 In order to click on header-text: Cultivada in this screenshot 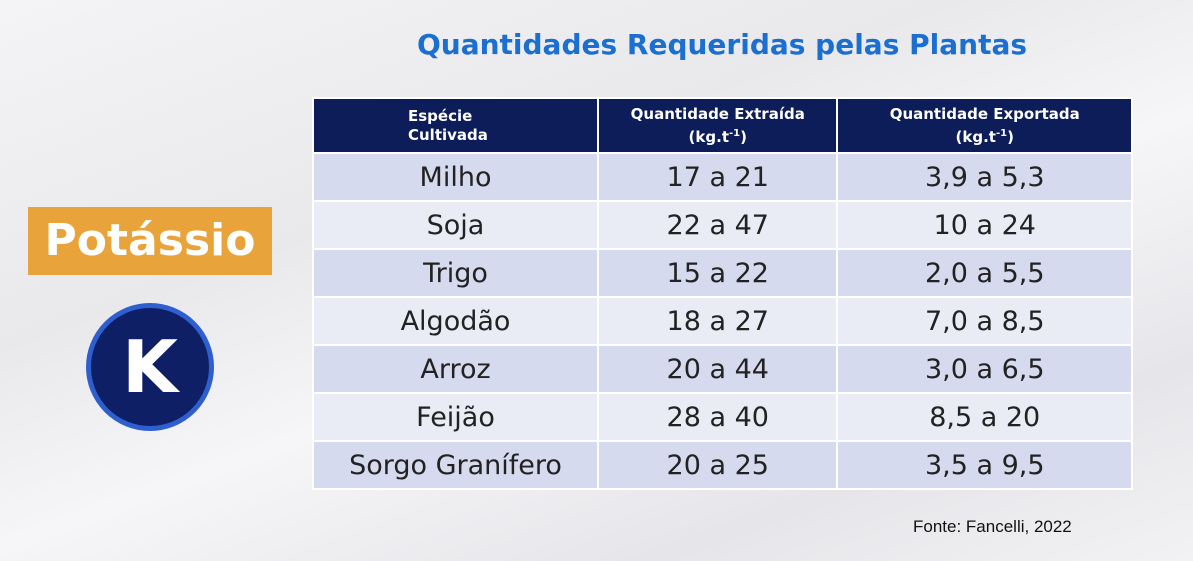, I will do `click(448, 134)`.